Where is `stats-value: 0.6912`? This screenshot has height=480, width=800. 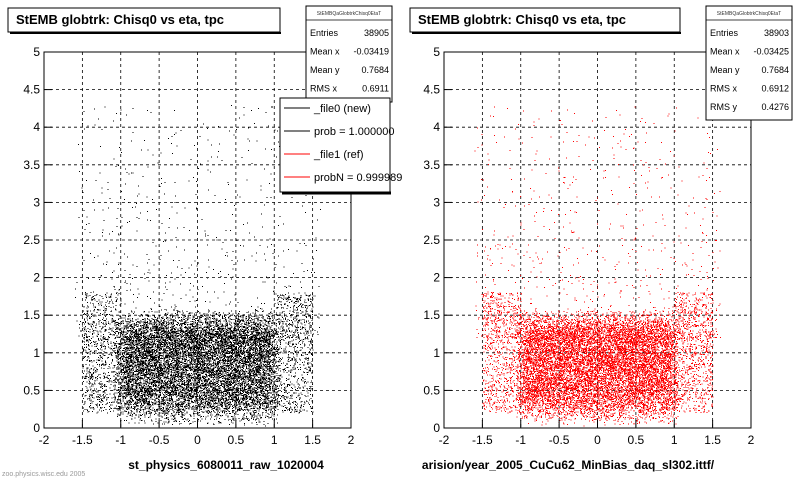 stats-value: 0.6912 is located at coordinates (775, 89).